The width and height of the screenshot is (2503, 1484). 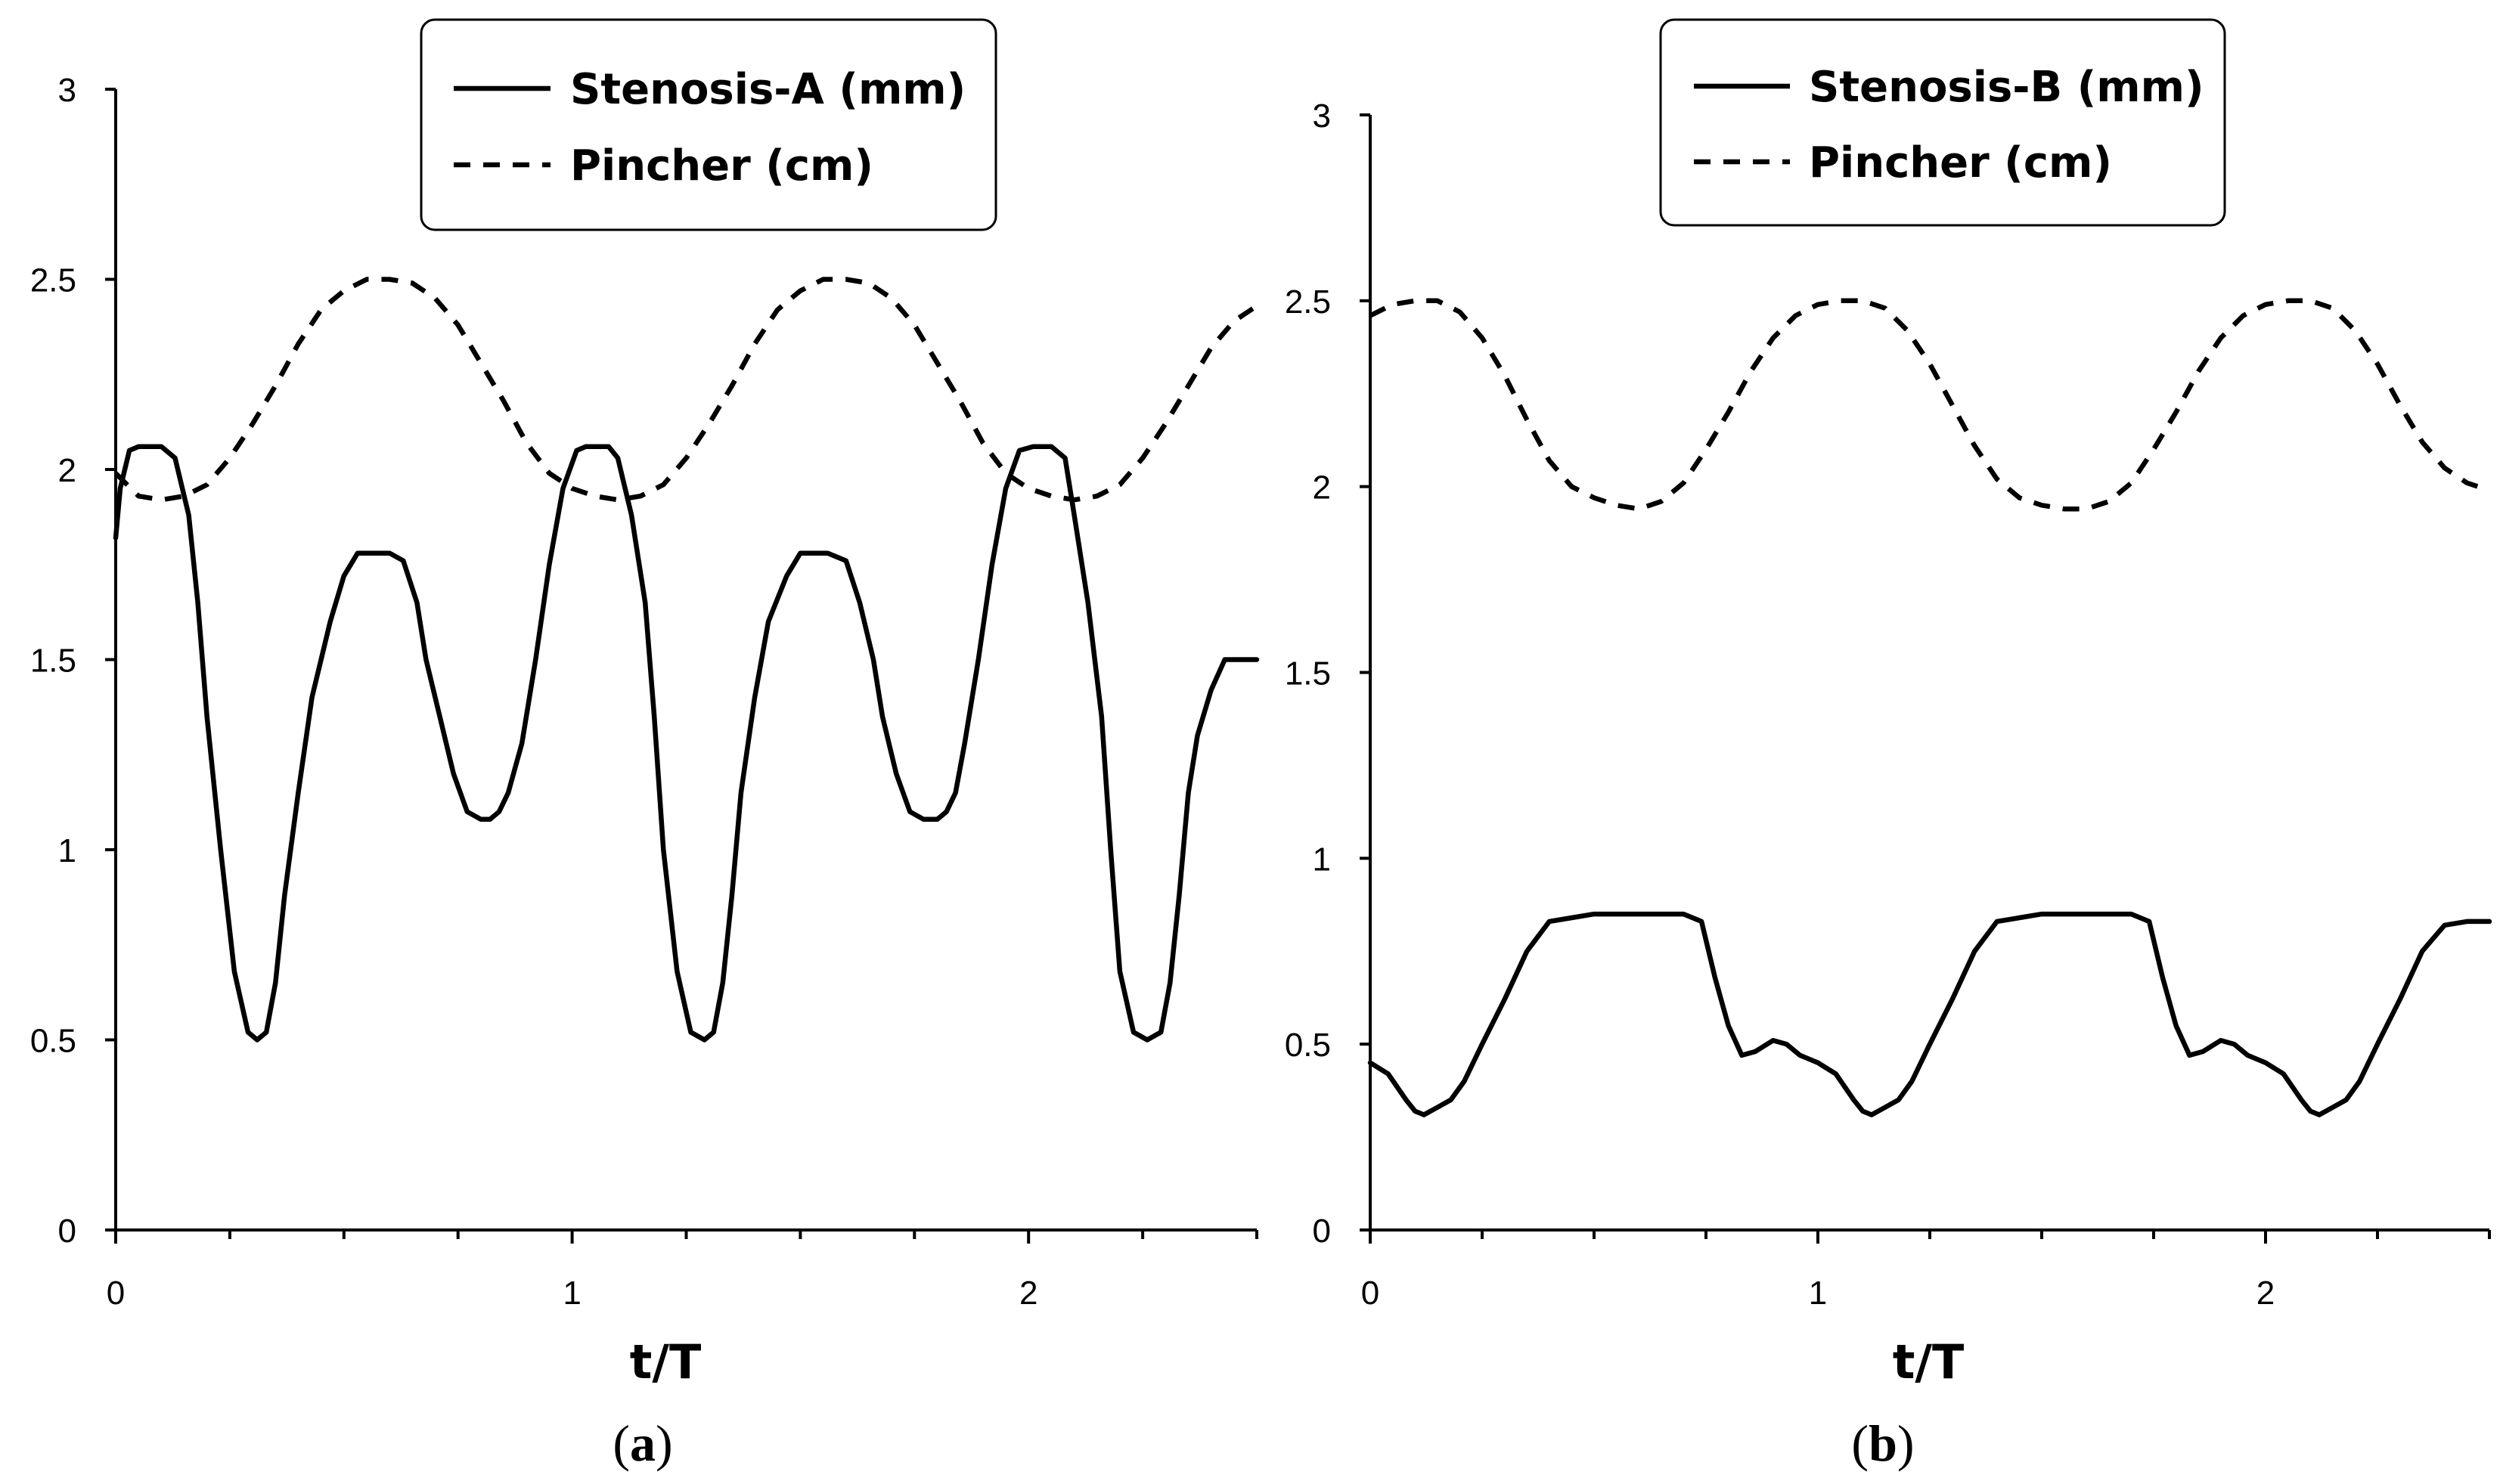 I want to click on panel-a-caption-open: (, so click(x=621, y=1443).